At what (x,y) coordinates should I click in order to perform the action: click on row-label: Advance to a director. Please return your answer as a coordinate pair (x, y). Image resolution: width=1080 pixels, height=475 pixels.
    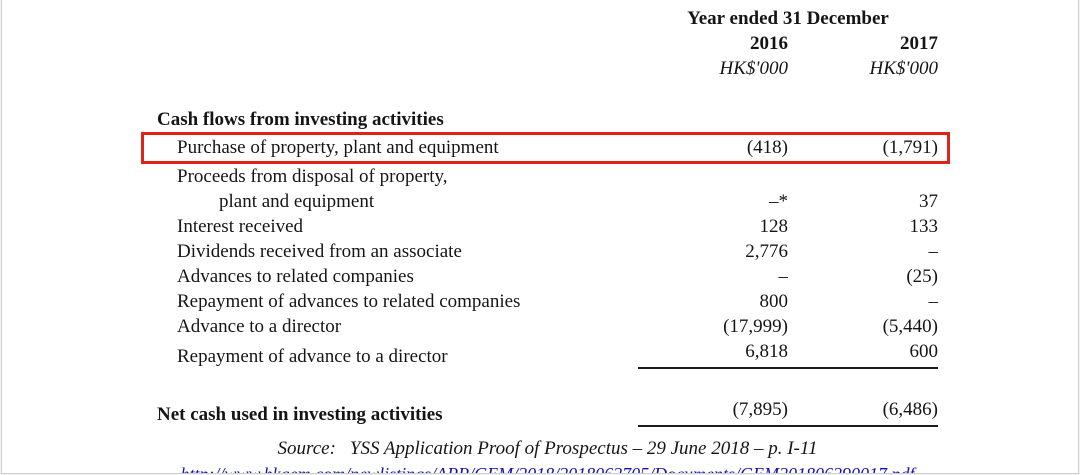
    Looking at the image, I should click on (259, 326).